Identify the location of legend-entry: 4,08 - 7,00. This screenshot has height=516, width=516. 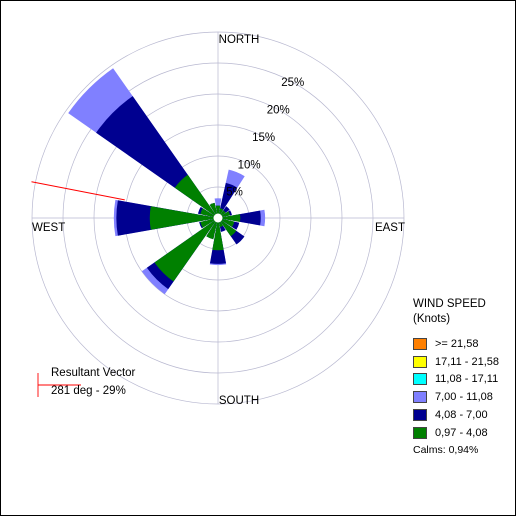
(456, 415).